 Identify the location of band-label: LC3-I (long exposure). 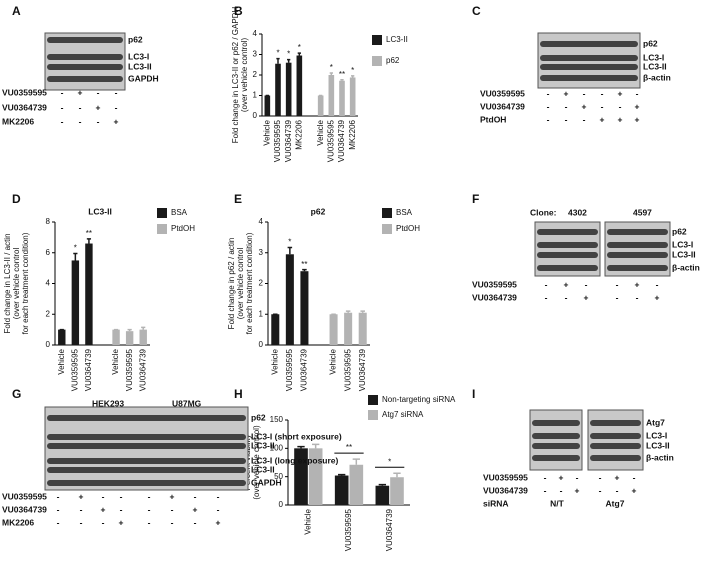
(295, 460).